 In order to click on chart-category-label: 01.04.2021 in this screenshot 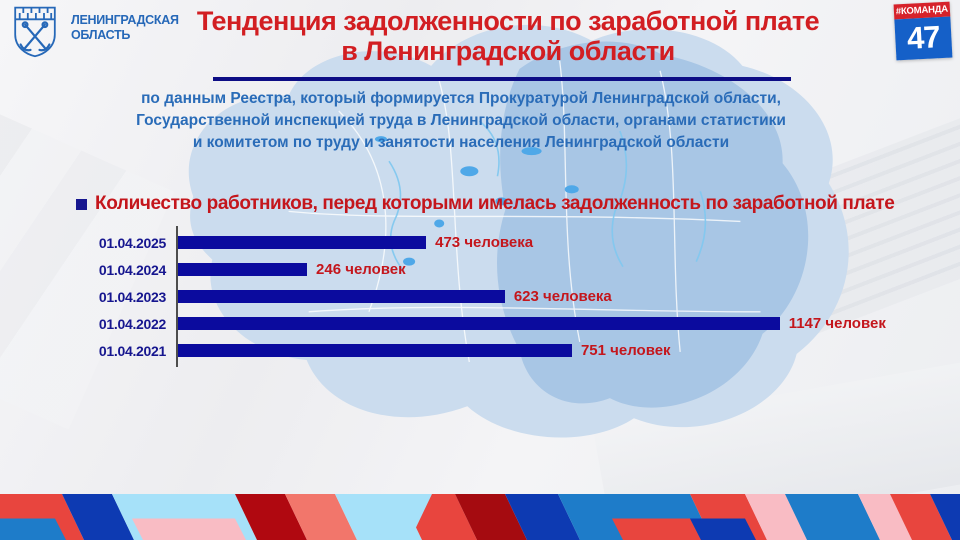, I will do `click(132, 350)`.